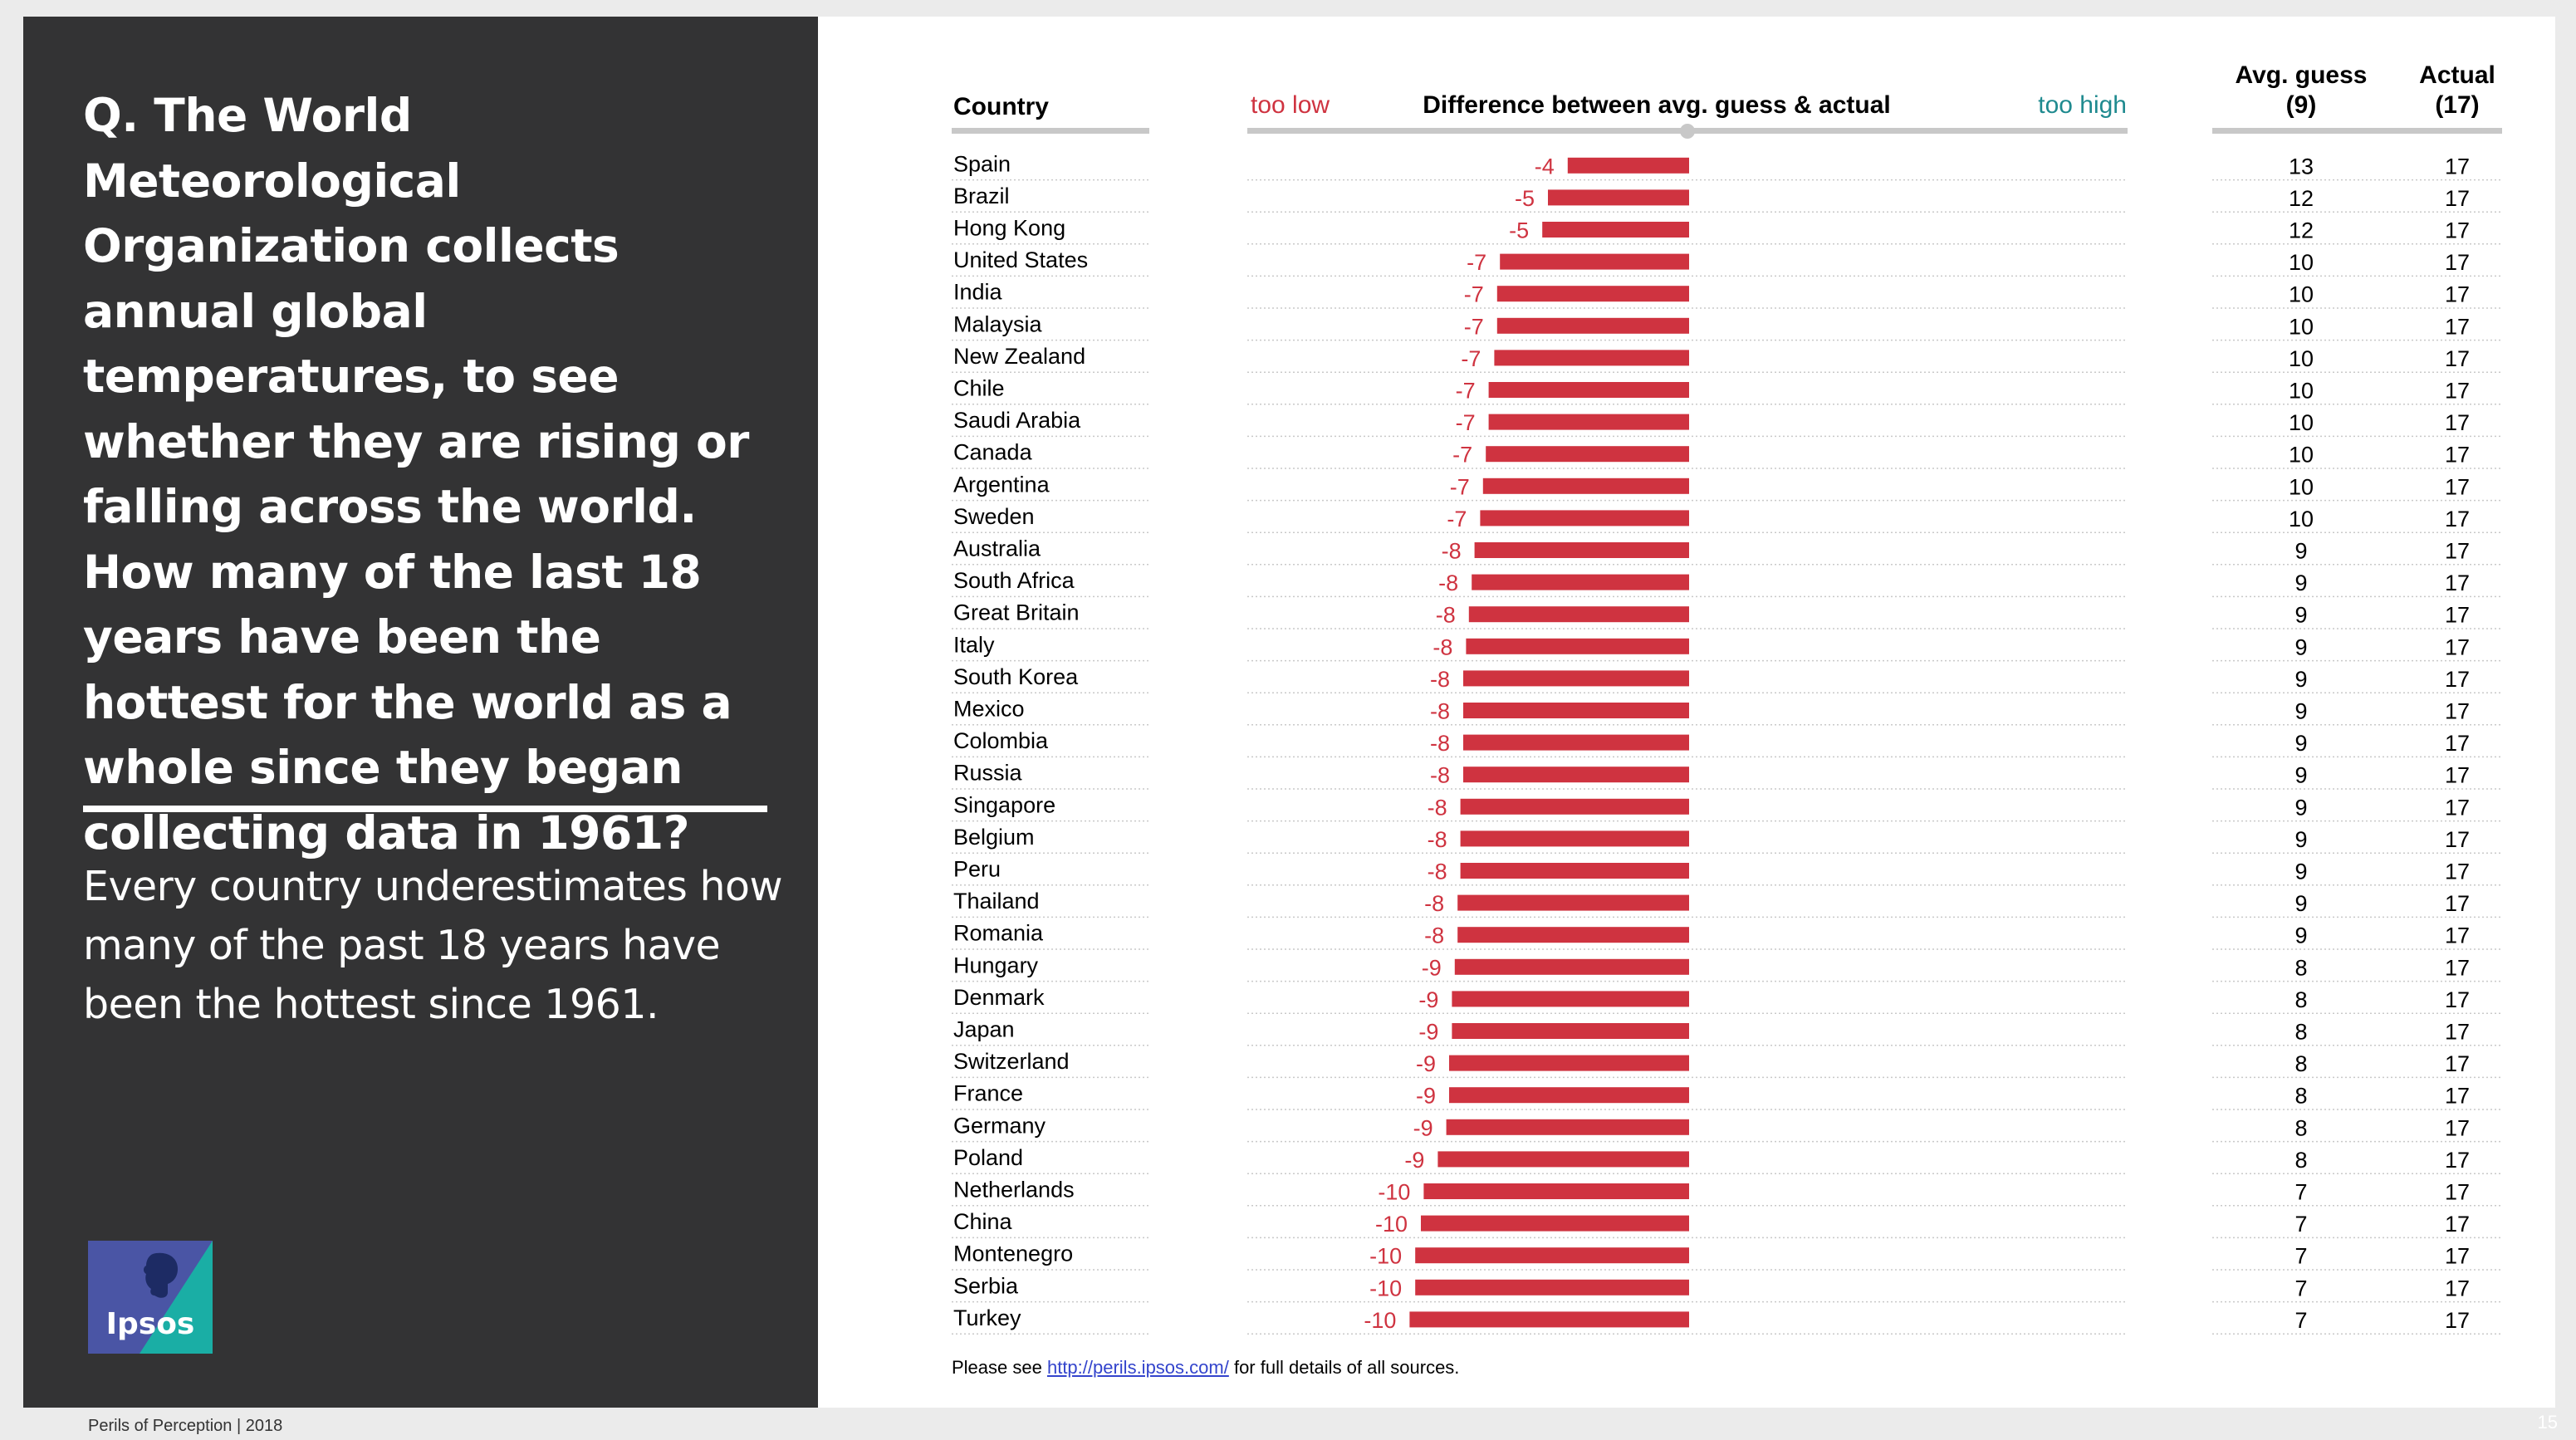  What do you see at coordinates (977, 869) in the screenshot?
I see `country-label: Peru` at bounding box center [977, 869].